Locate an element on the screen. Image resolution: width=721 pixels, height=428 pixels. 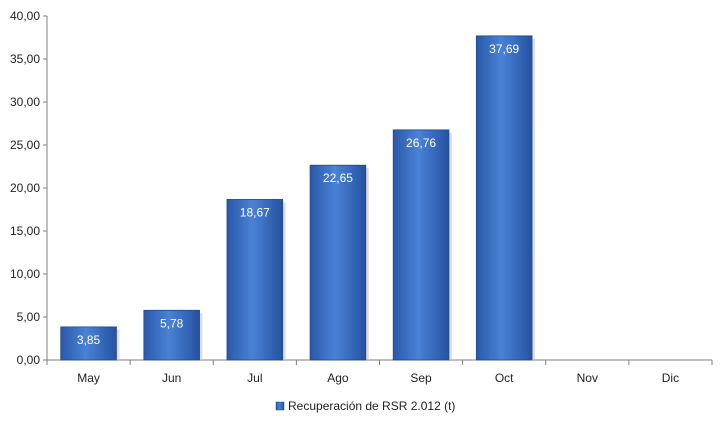
x-tick-label: Ago is located at coordinates (338, 378).